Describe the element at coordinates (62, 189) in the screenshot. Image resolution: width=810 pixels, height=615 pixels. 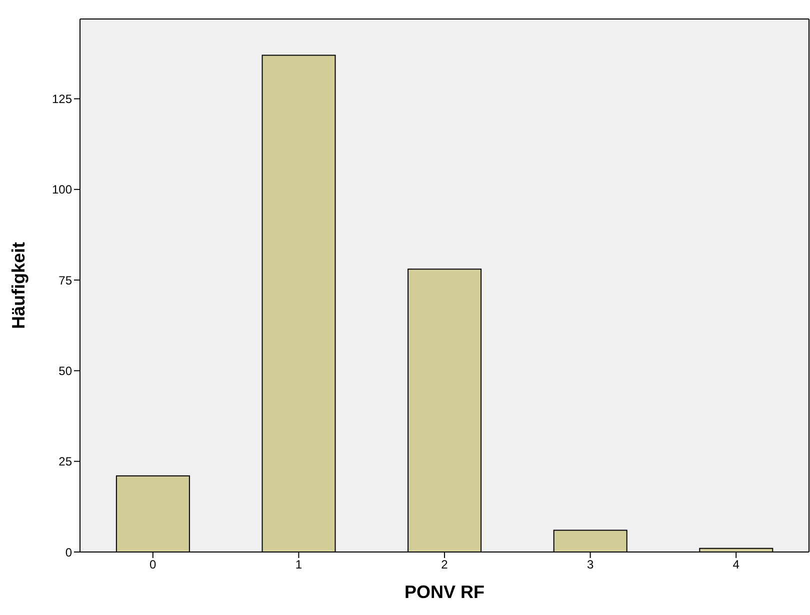
I see `y-tick-label: 100` at that location.